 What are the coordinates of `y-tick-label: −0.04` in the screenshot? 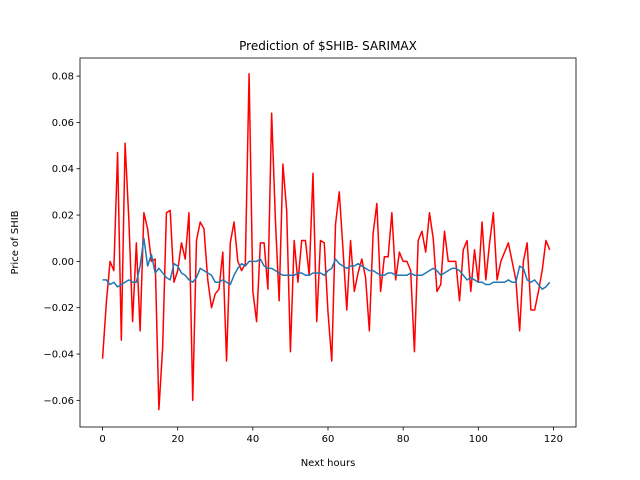 It's located at (58, 355).